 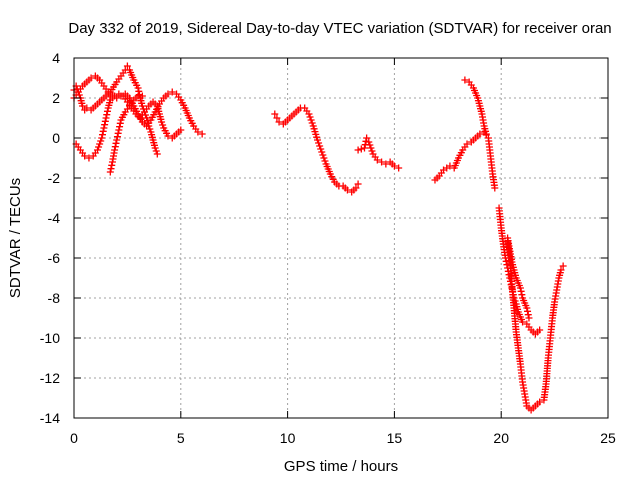 I want to click on series-arc-e, so click(x=316, y=150).